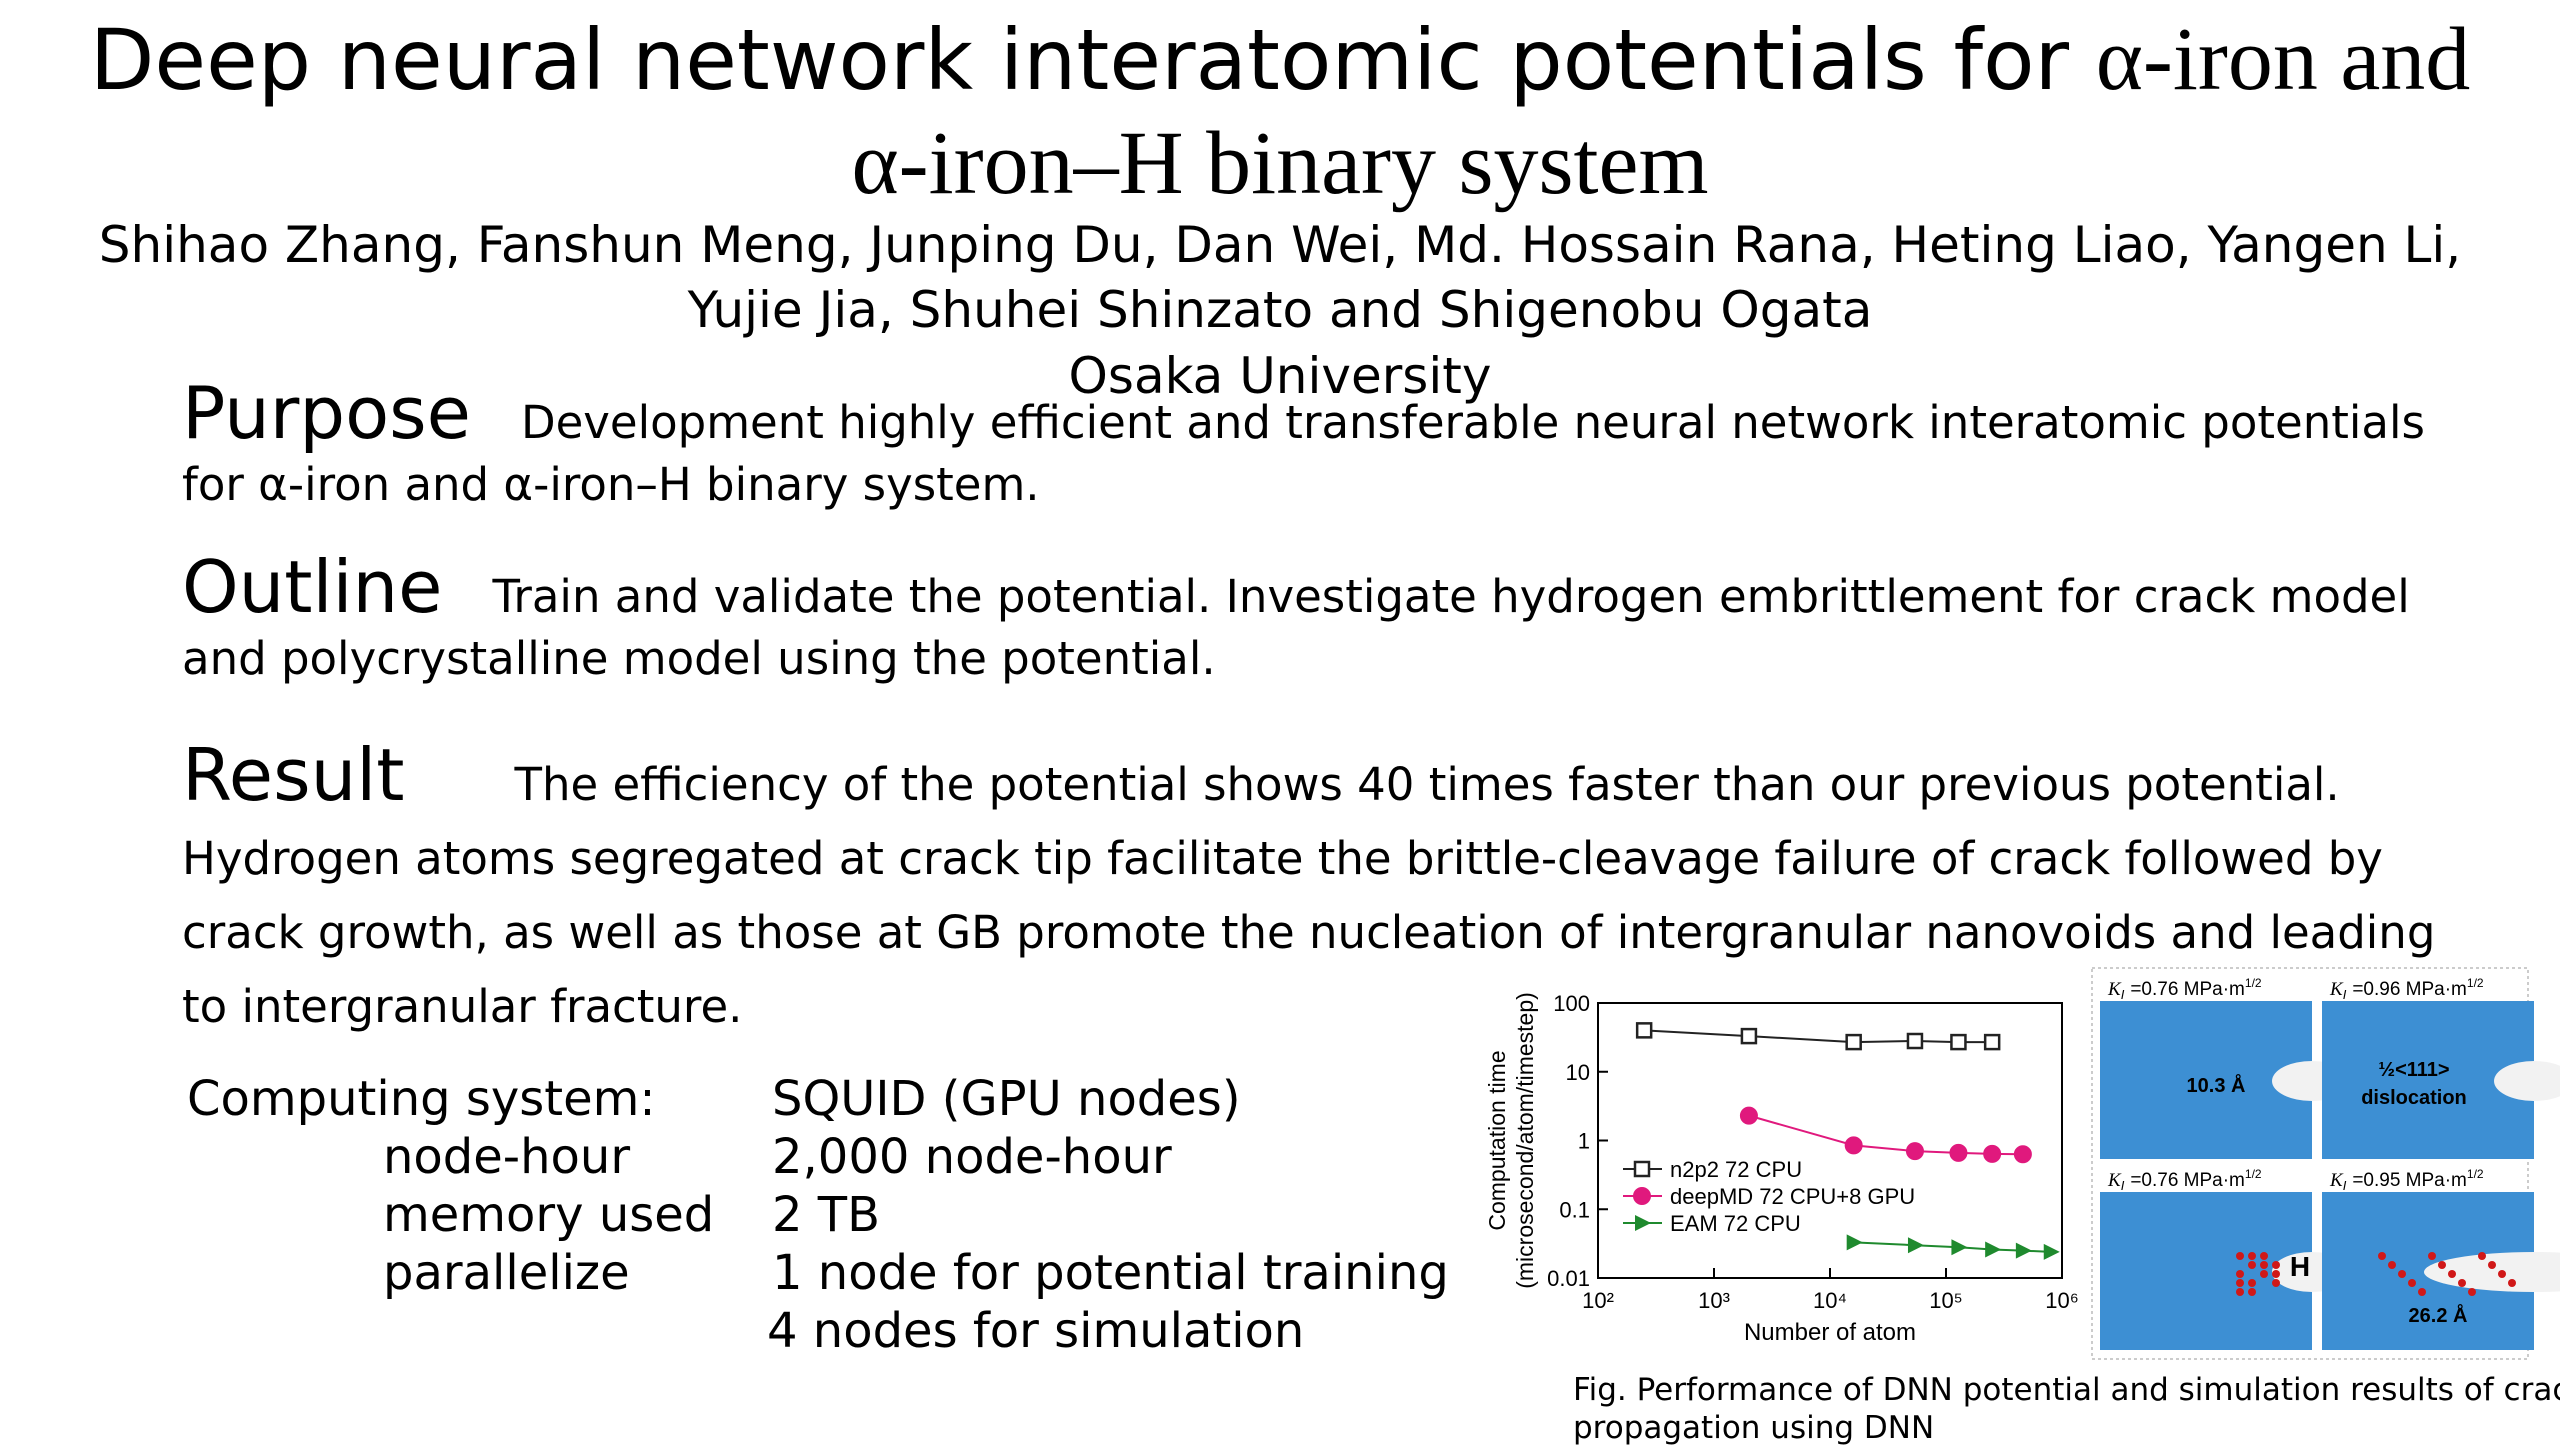 Image resolution: width=2560 pixels, height=1446 pixels. I want to click on panel-frame, so click(2310, 1163).